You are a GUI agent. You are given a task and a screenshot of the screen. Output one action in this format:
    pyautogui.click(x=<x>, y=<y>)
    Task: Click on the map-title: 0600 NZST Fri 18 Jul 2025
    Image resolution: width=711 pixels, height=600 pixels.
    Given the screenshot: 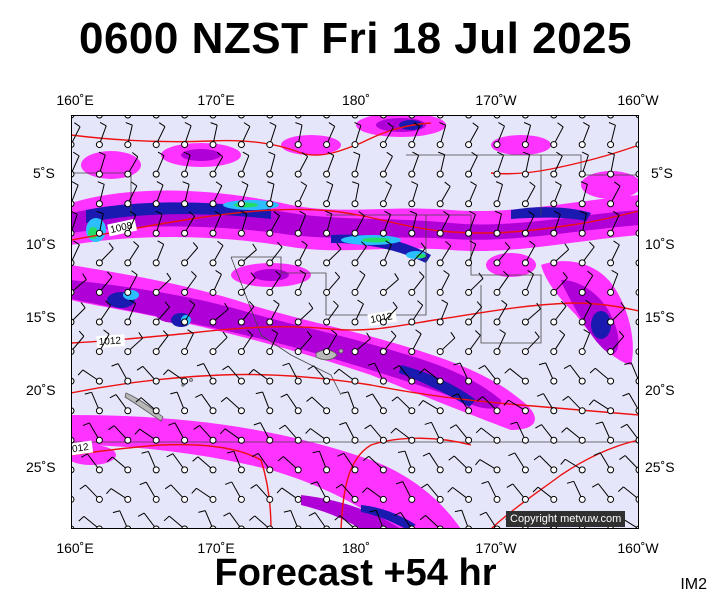 What is the action you would take?
    pyautogui.click(x=355, y=38)
    